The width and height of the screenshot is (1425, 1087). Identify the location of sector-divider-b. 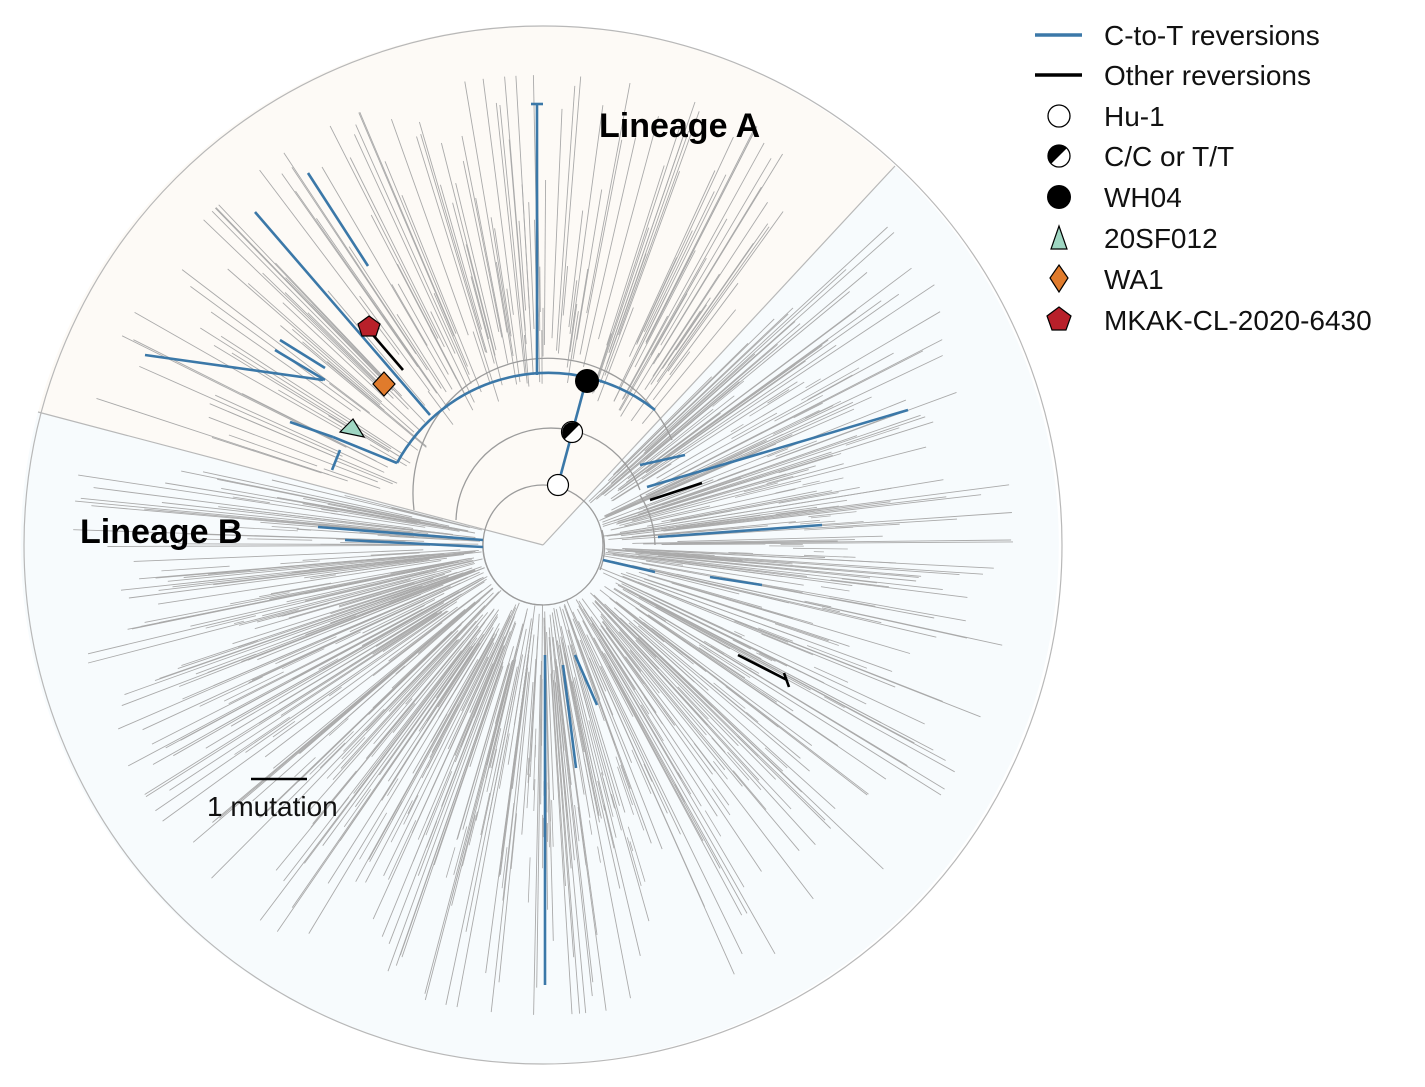
(290, 478).